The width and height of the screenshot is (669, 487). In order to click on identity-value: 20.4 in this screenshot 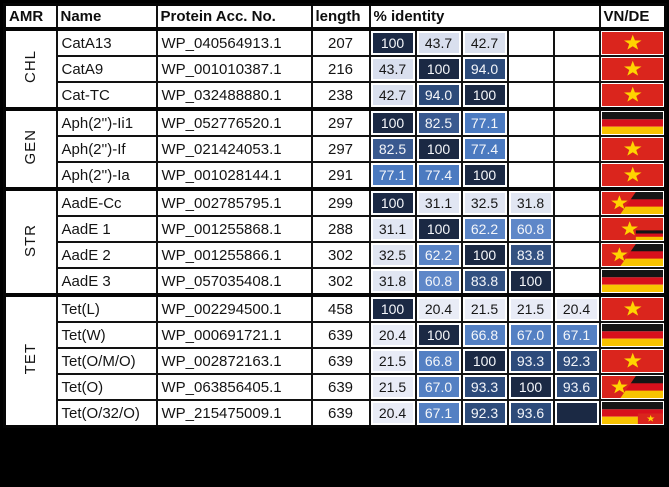, I will do `click(438, 309)`.